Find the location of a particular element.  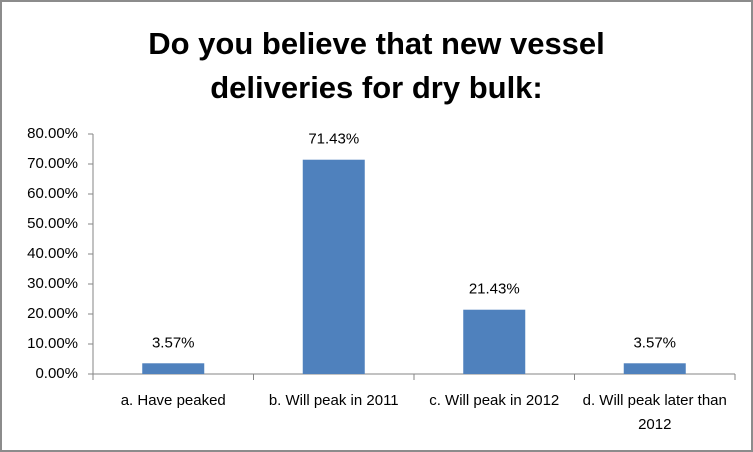

y-tick-label: 60.00% is located at coordinates (52, 193).